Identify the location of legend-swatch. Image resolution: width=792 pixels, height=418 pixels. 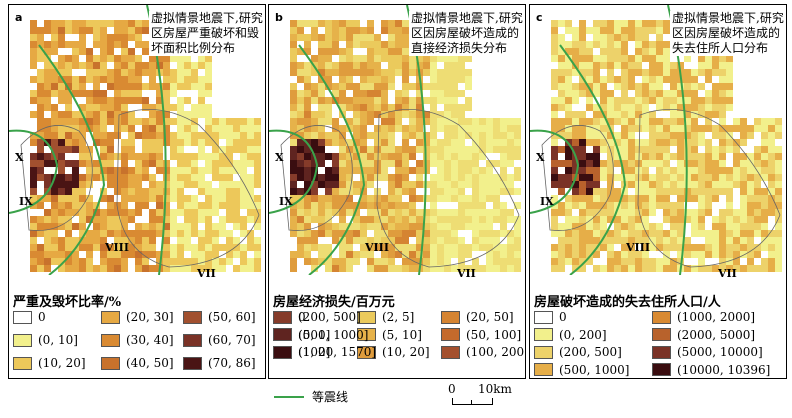
(450, 352).